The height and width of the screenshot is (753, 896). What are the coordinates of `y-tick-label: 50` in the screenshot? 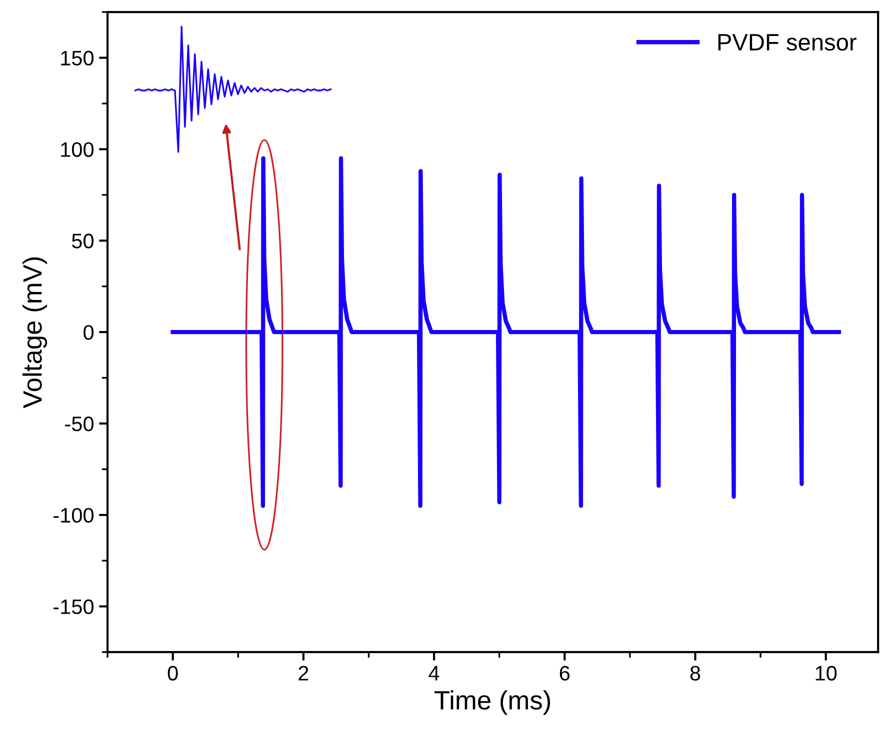 It's located at (83, 241).